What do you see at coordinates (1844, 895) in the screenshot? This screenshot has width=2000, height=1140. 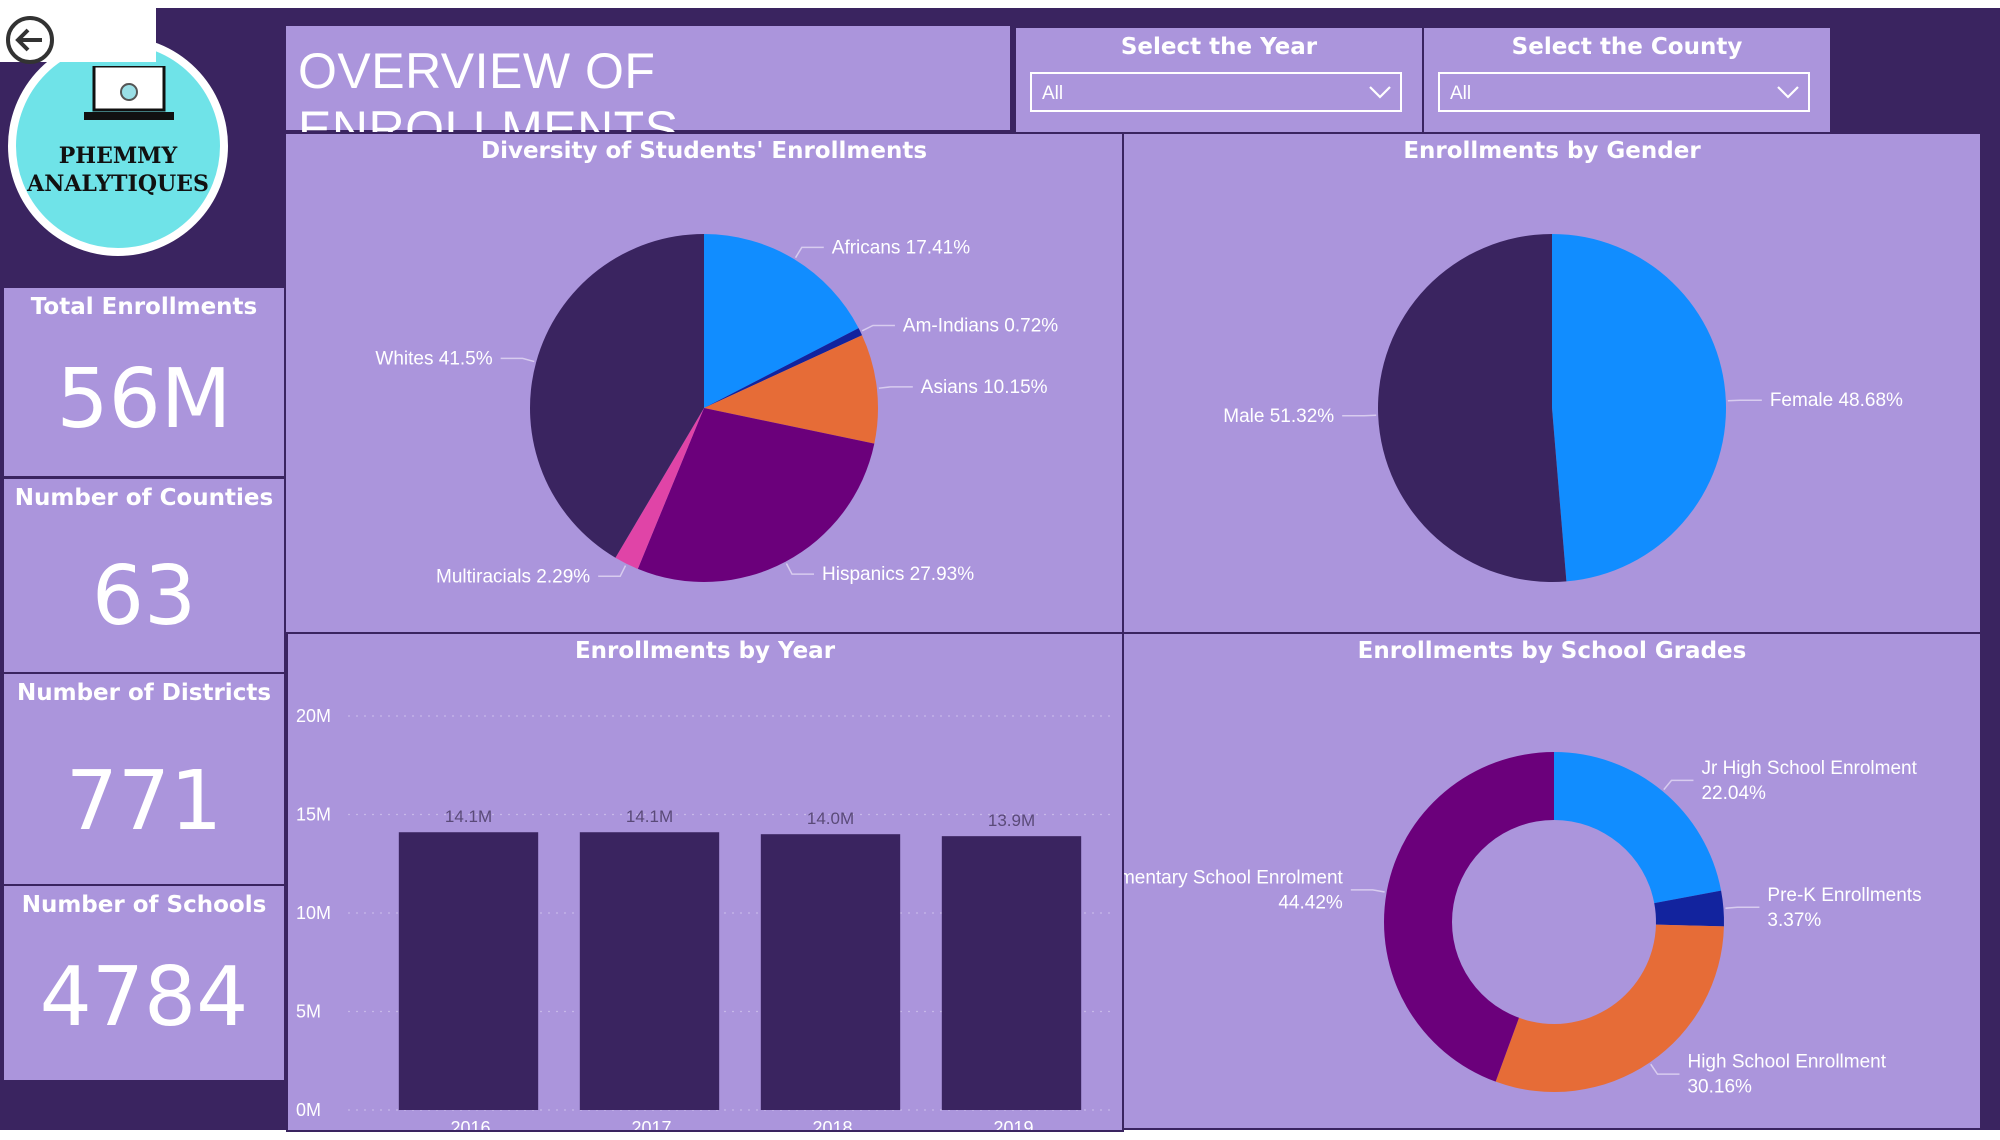 I see `data-label: Pre-K Enrollments` at bounding box center [1844, 895].